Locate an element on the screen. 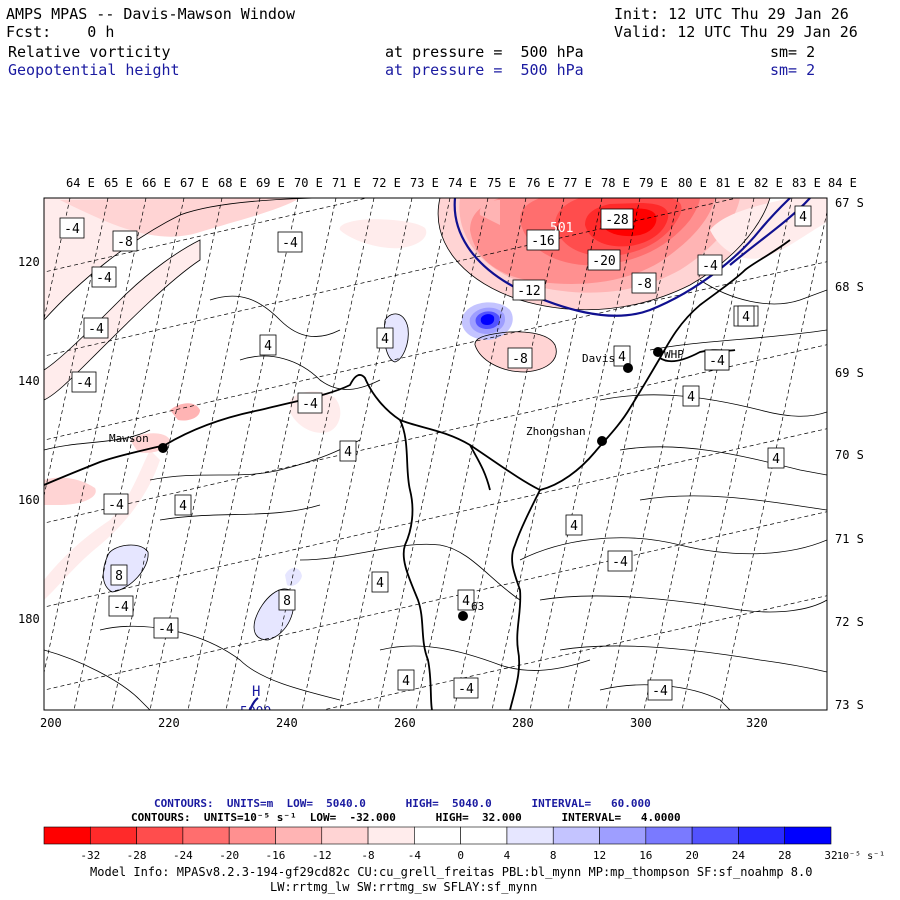 The width and height of the screenshot is (900, 900). high-center-value: 5000 is located at coordinates (255, 712).